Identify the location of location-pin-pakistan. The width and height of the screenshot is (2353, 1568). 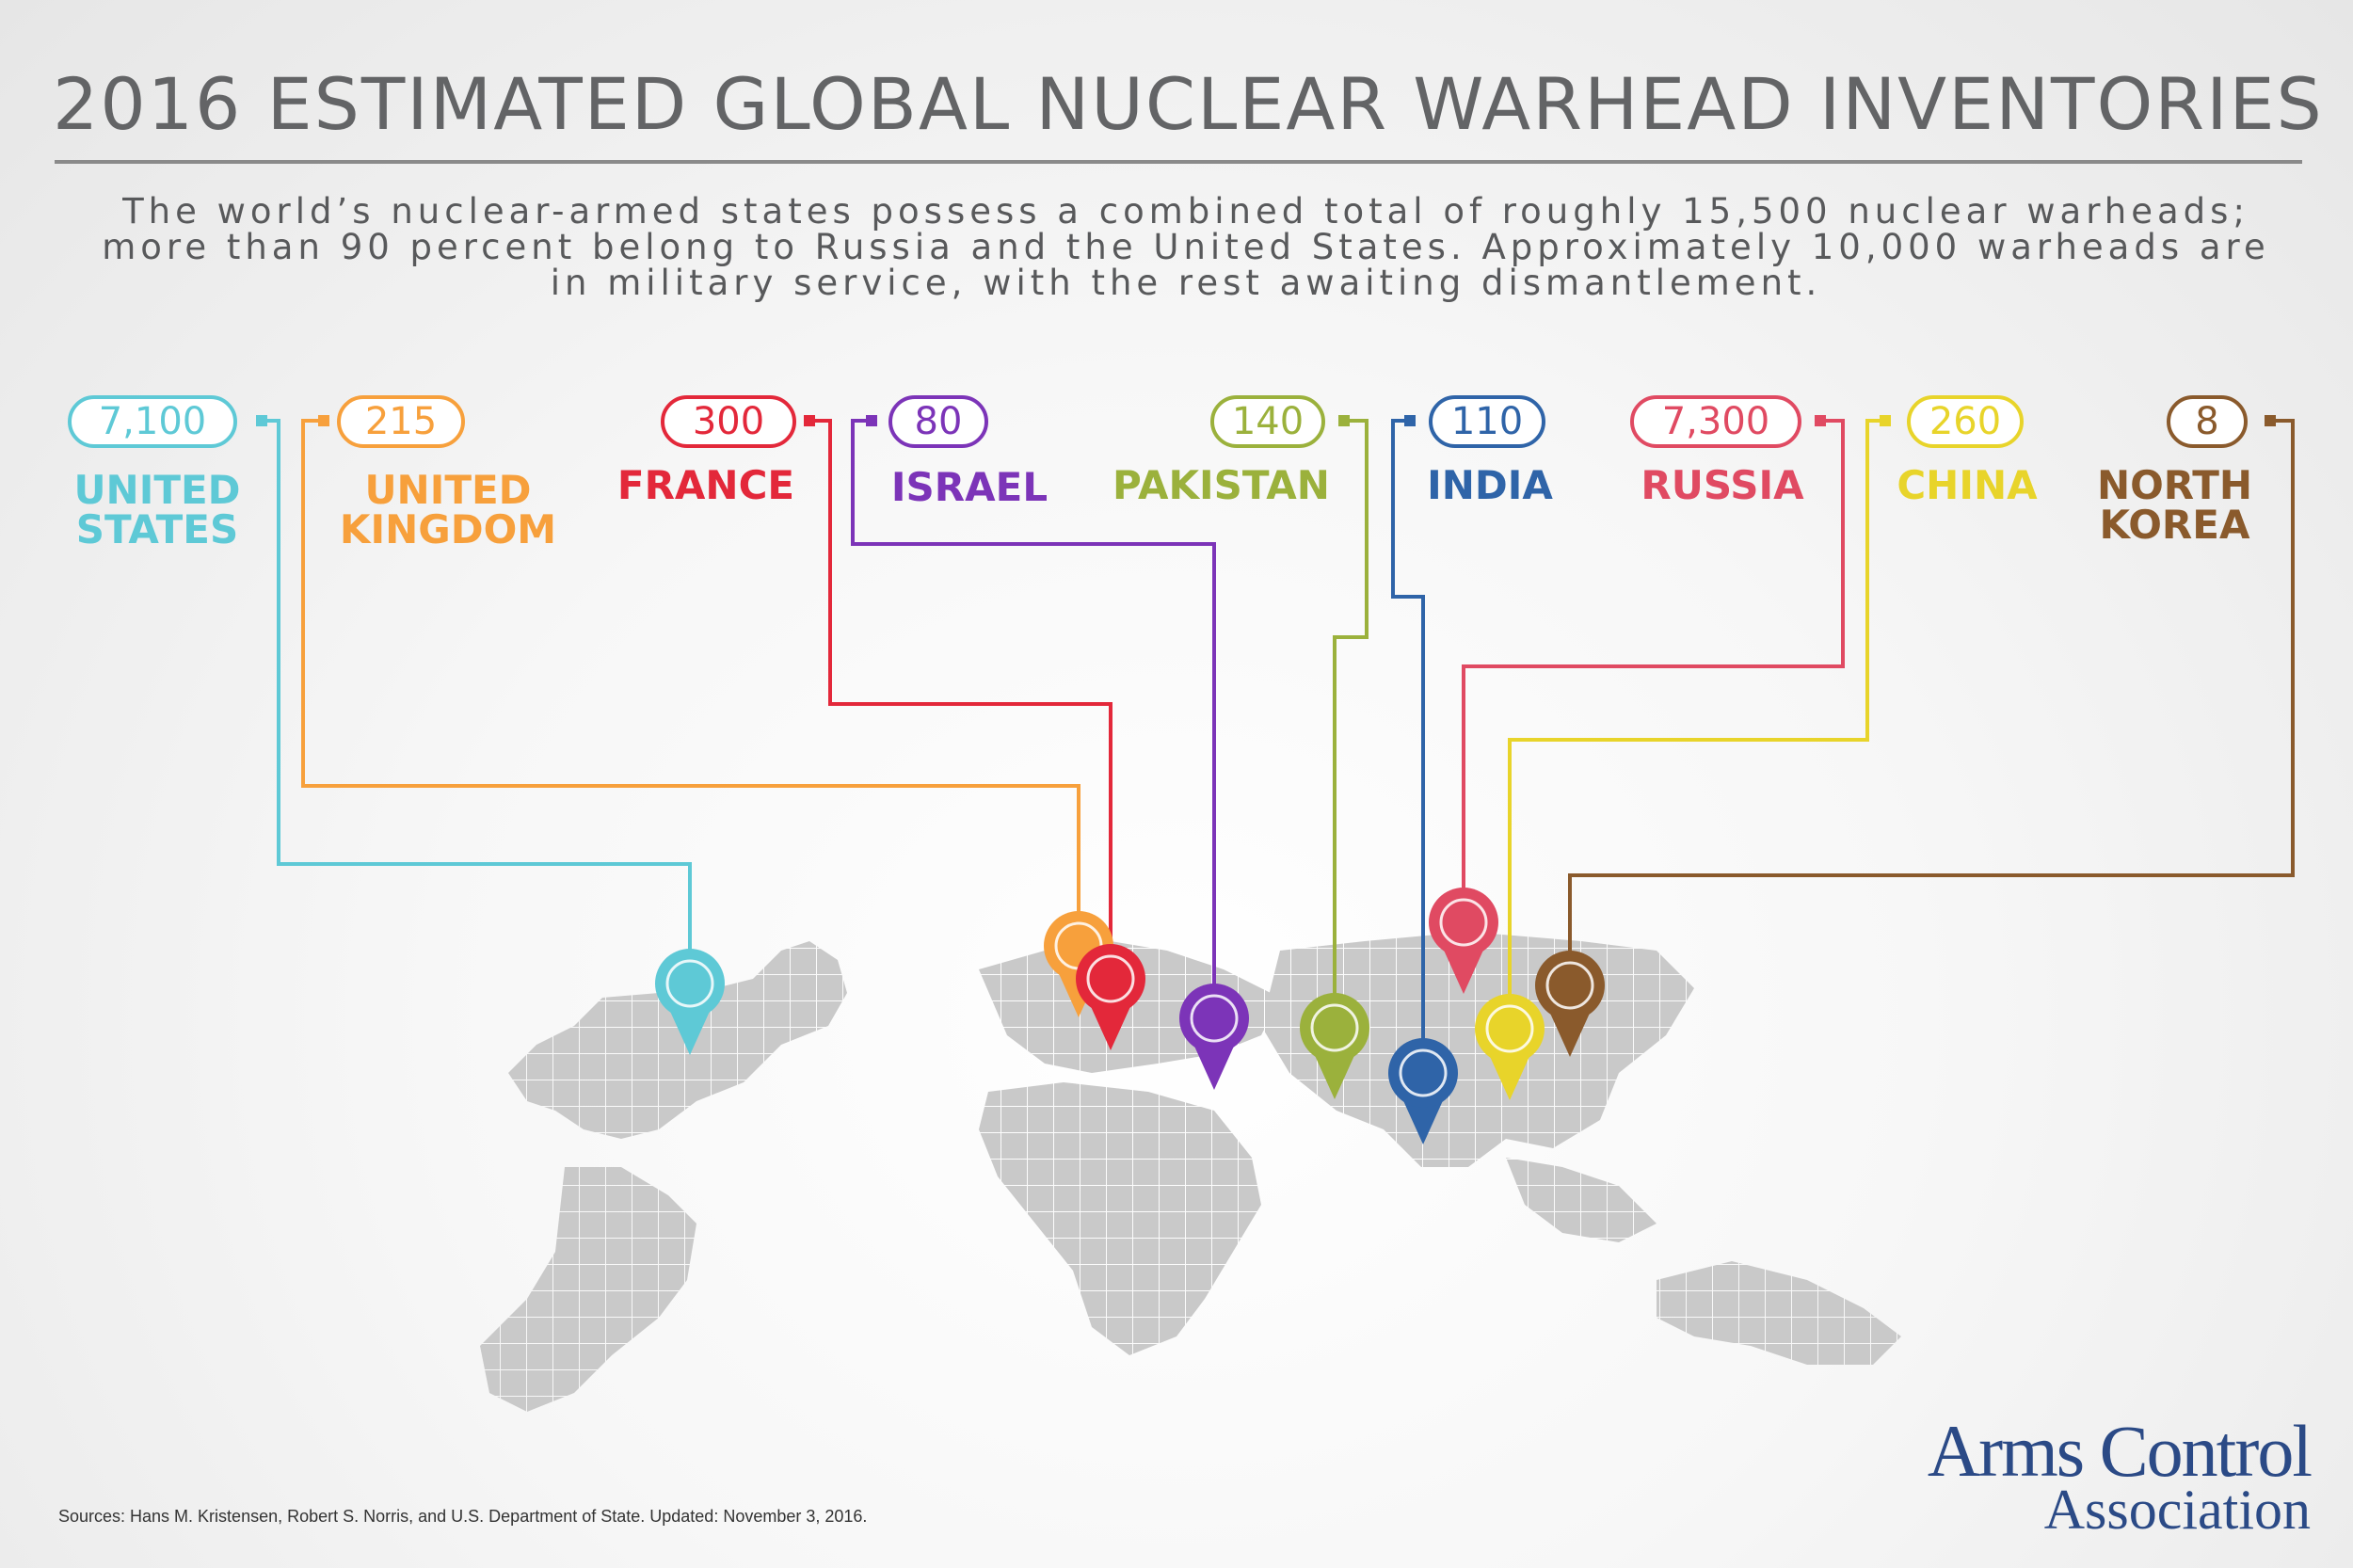
(1335, 1046).